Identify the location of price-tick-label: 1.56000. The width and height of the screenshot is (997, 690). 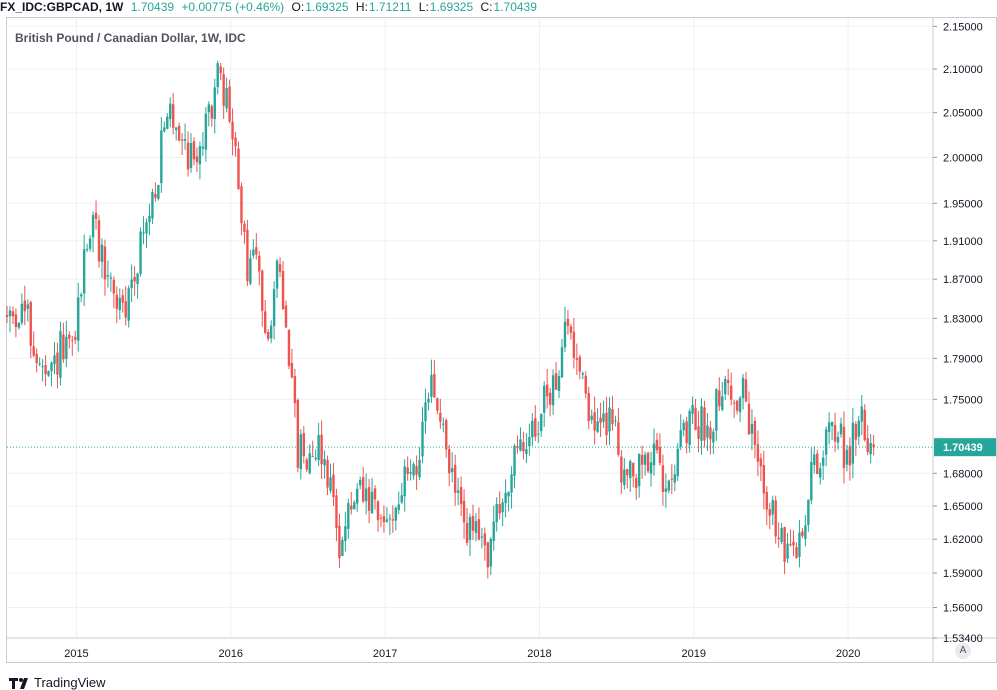
(963, 609).